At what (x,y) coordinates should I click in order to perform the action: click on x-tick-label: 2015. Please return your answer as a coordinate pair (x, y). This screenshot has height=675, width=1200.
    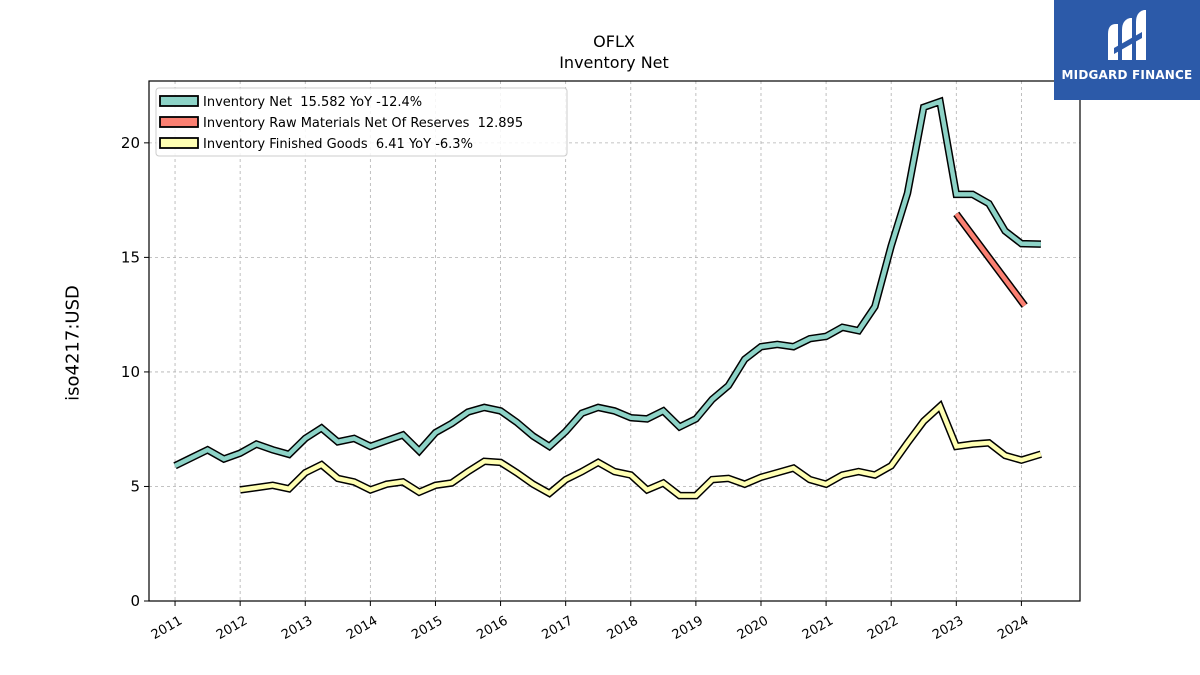
    Looking at the image, I should click on (427, 628).